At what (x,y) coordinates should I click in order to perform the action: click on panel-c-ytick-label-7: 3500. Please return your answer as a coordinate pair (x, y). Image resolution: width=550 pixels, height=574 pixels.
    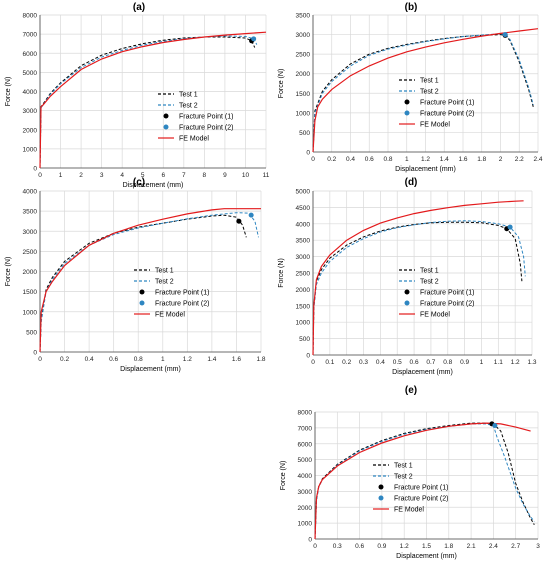
    Looking at the image, I should click on (30, 212).